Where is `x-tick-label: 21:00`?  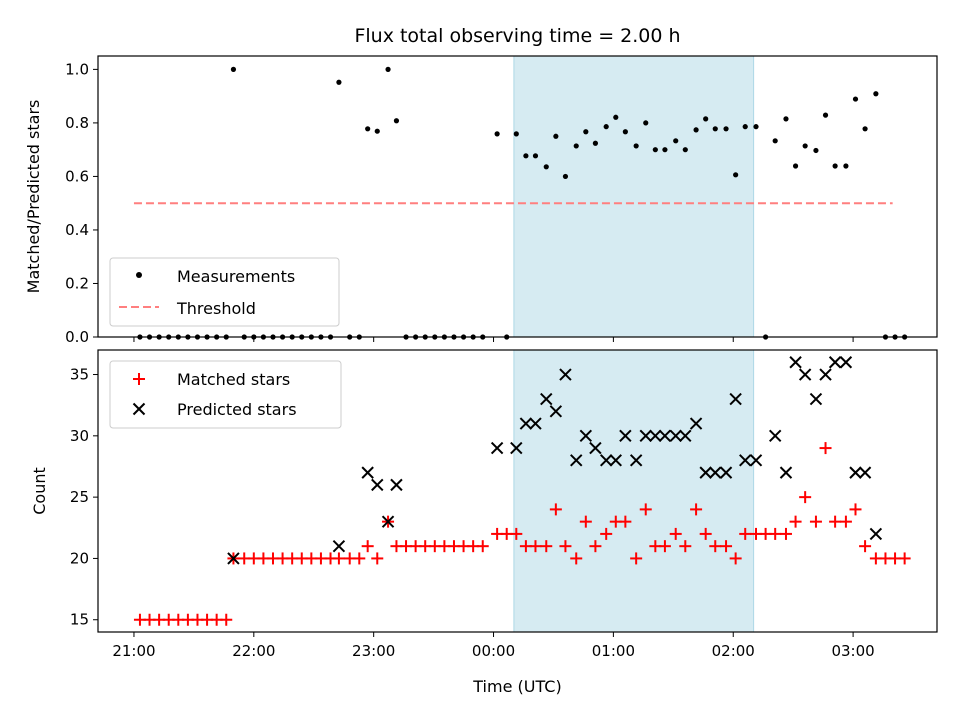 x-tick-label: 21:00 is located at coordinates (133, 651).